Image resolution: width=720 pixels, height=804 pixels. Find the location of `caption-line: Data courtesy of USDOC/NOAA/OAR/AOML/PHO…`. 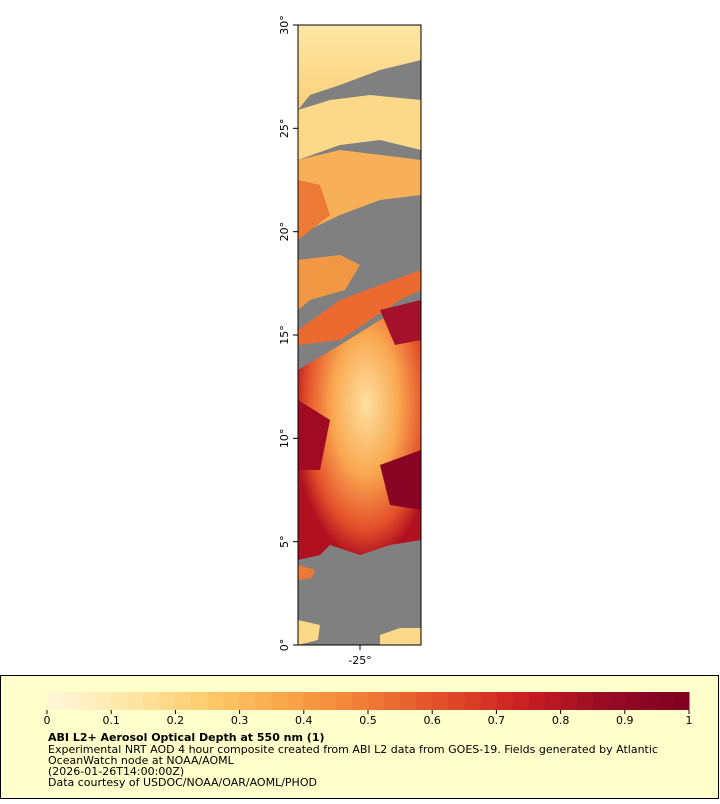

caption-line: Data courtesy of USDOC/NOAA/OAR/AOML/PHO… is located at coordinates (182, 782).